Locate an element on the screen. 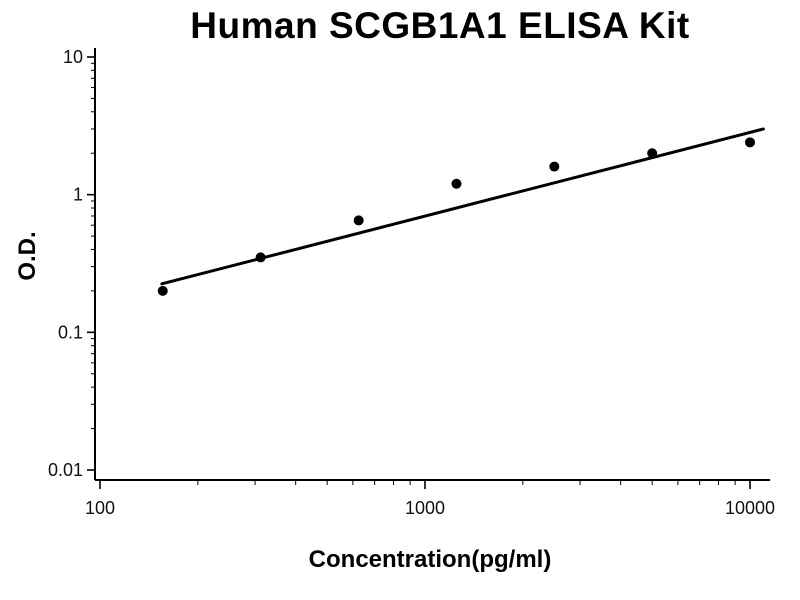  chart-title: Human SCGB1A1 ELISA Kit is located at coordinates (440, 25).